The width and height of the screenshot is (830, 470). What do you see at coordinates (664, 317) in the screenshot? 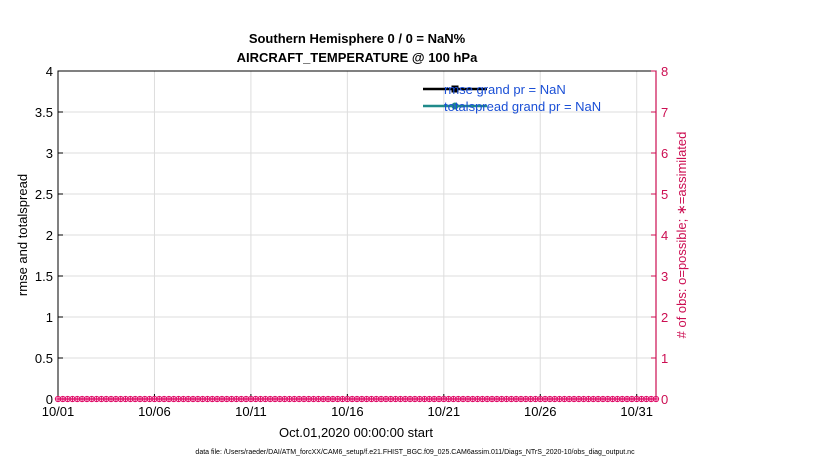
I see `y-right-tick-label: 2` at bounding box center [664, 317].